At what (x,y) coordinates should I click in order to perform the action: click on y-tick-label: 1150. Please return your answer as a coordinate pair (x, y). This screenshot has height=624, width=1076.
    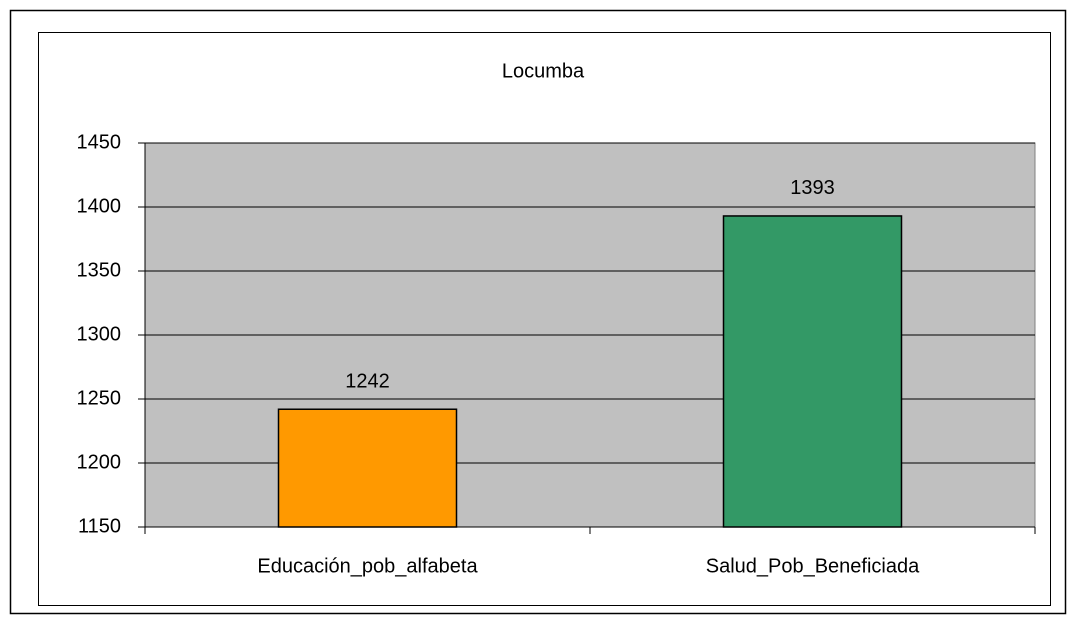
    Looking at the image, I should click on (99, 526).